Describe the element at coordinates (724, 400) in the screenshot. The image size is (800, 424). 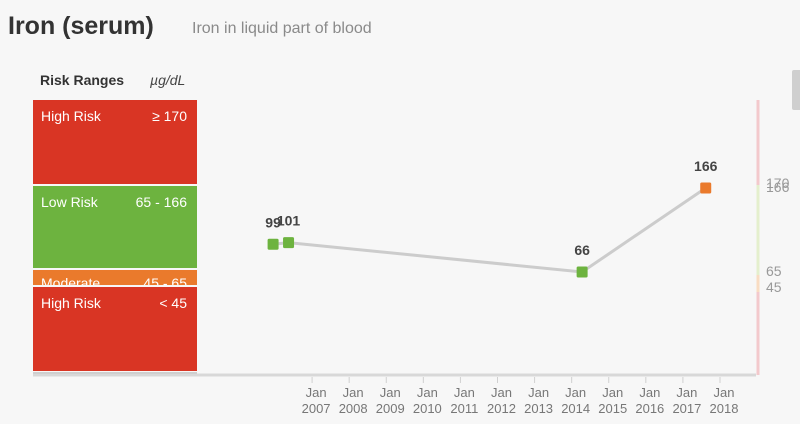
I see `x-axis-tick-label: Jan 2018` at that location.